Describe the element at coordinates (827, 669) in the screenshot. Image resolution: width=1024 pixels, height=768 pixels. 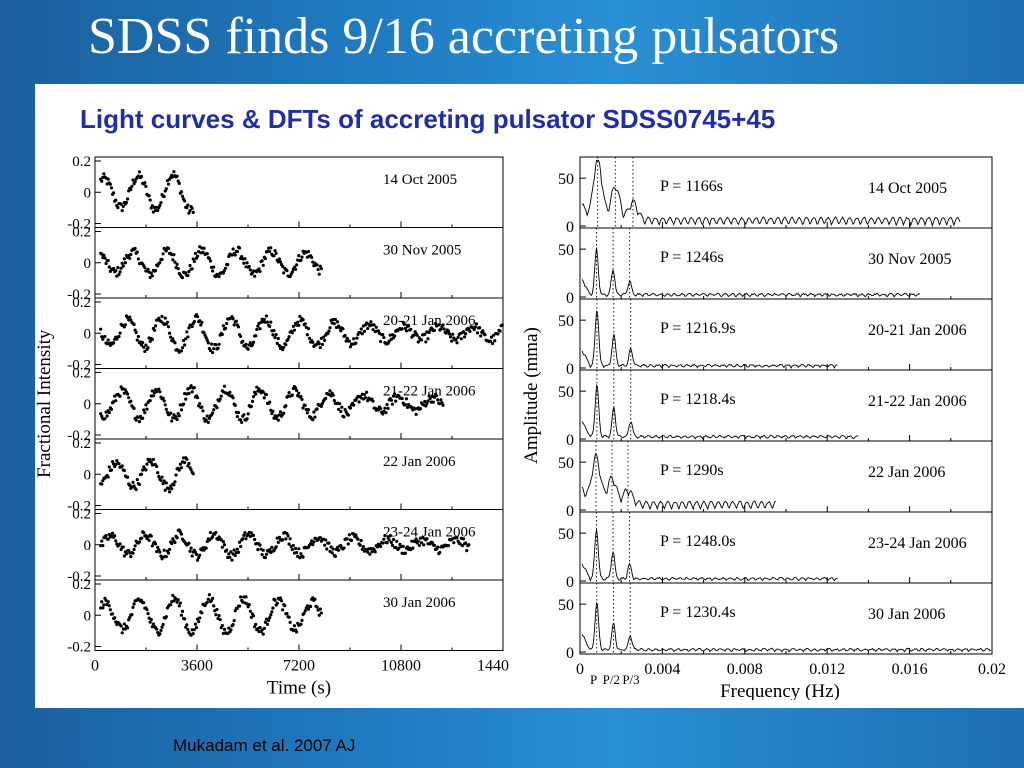
I see `x-tick-label: 0.012` at that location.